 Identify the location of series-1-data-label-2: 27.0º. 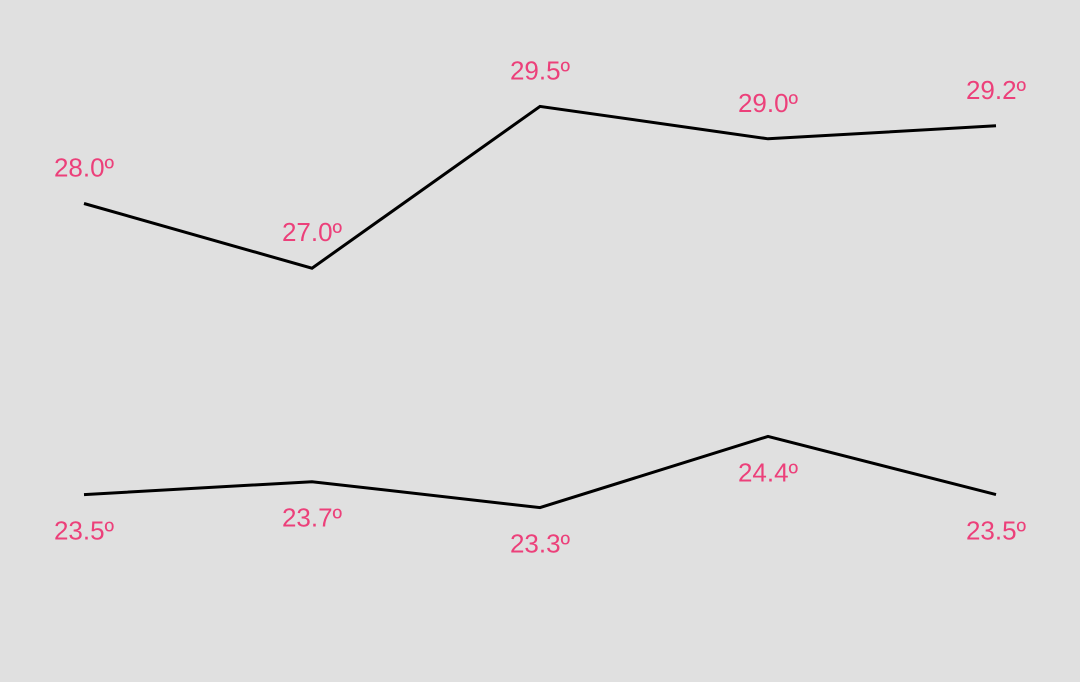
(312, 232).